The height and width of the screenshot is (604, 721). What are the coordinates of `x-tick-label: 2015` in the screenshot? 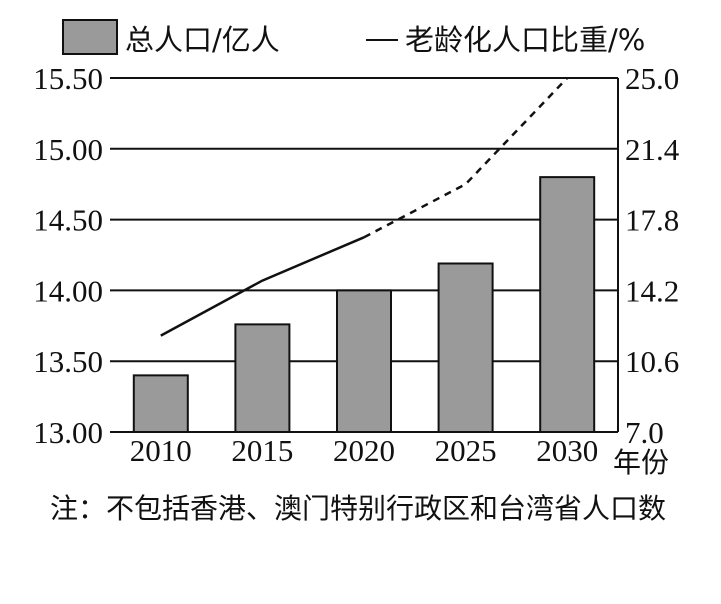 It's located at (262, 450).